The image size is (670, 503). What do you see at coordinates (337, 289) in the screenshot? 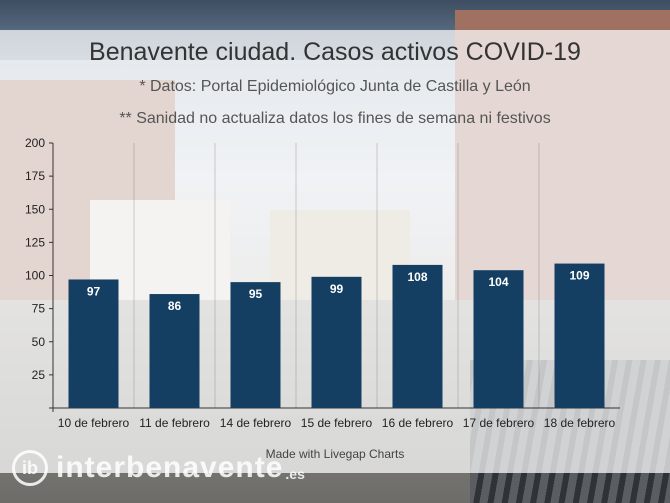
I see `bar-value-label: 99` at bounding box center [337, 289].